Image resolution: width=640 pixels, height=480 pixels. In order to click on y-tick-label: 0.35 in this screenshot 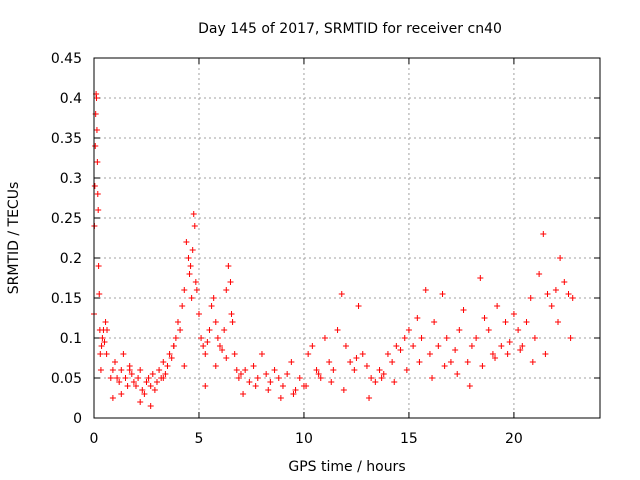, I will do `click(66, 139)`.